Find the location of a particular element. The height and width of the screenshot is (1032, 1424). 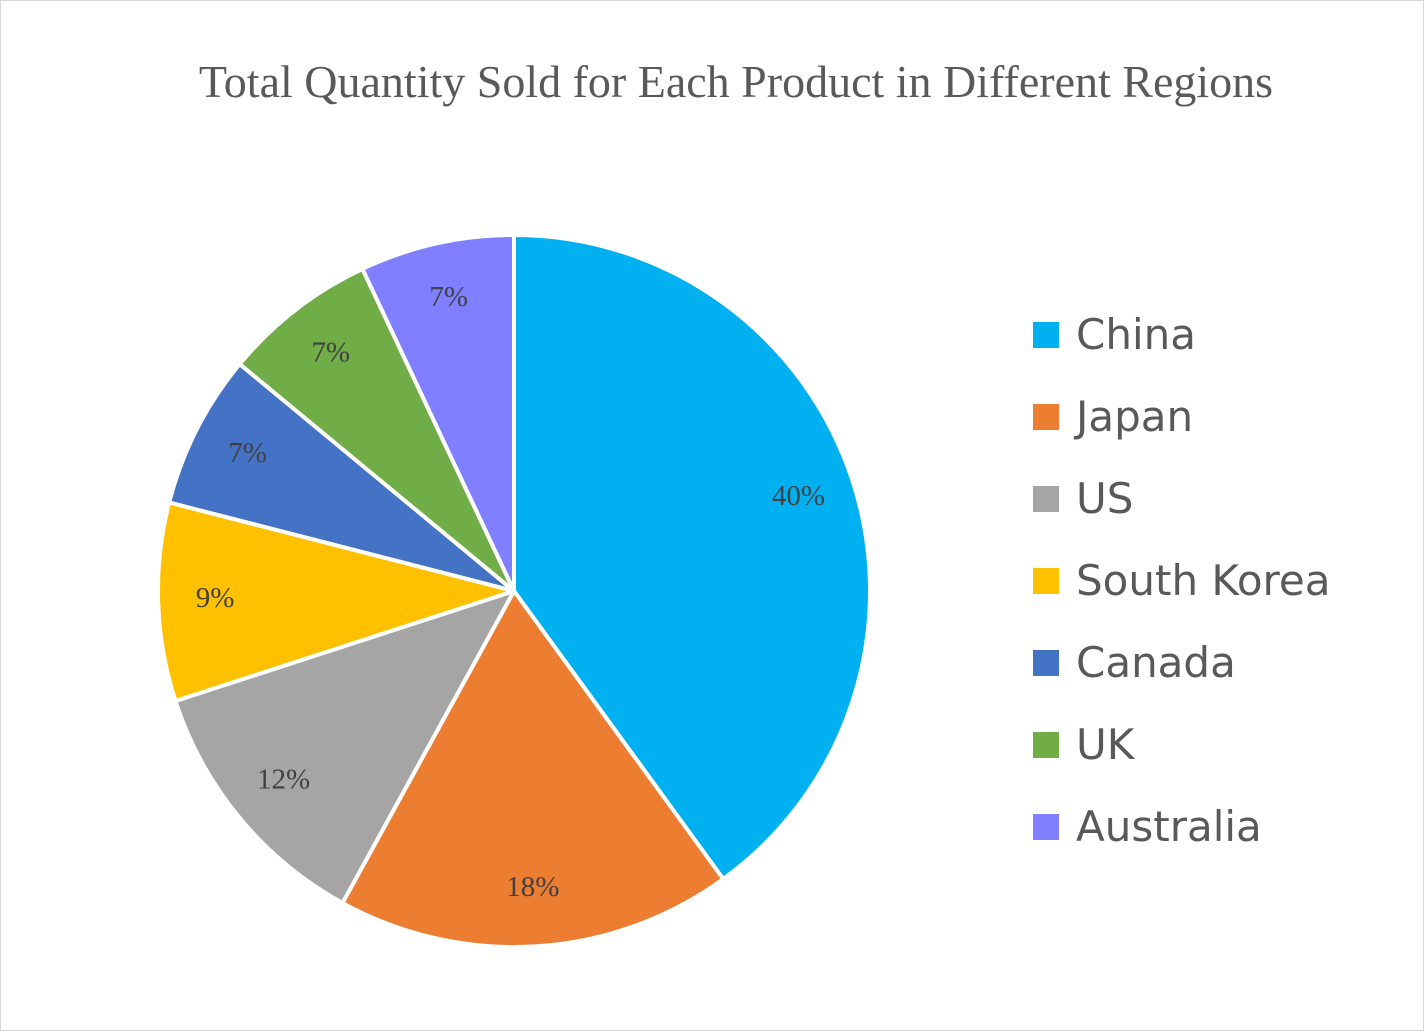

legend-item-us: US is located at coordinates (1181, 499).